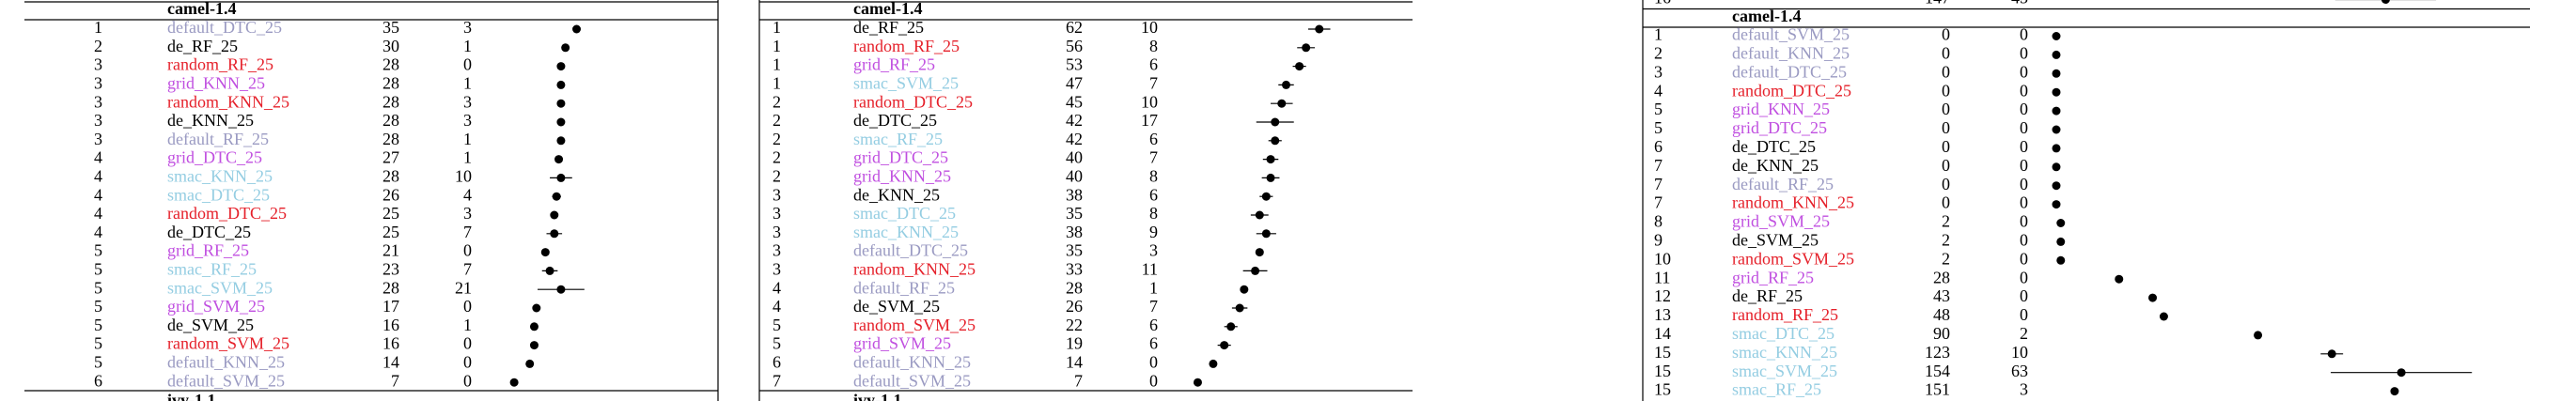 Image resolution: width=2576 pixels, height=401 pixels. Describe the element at coordinates (777, 64) in the screenshot. I see `rank: 1` at that location.